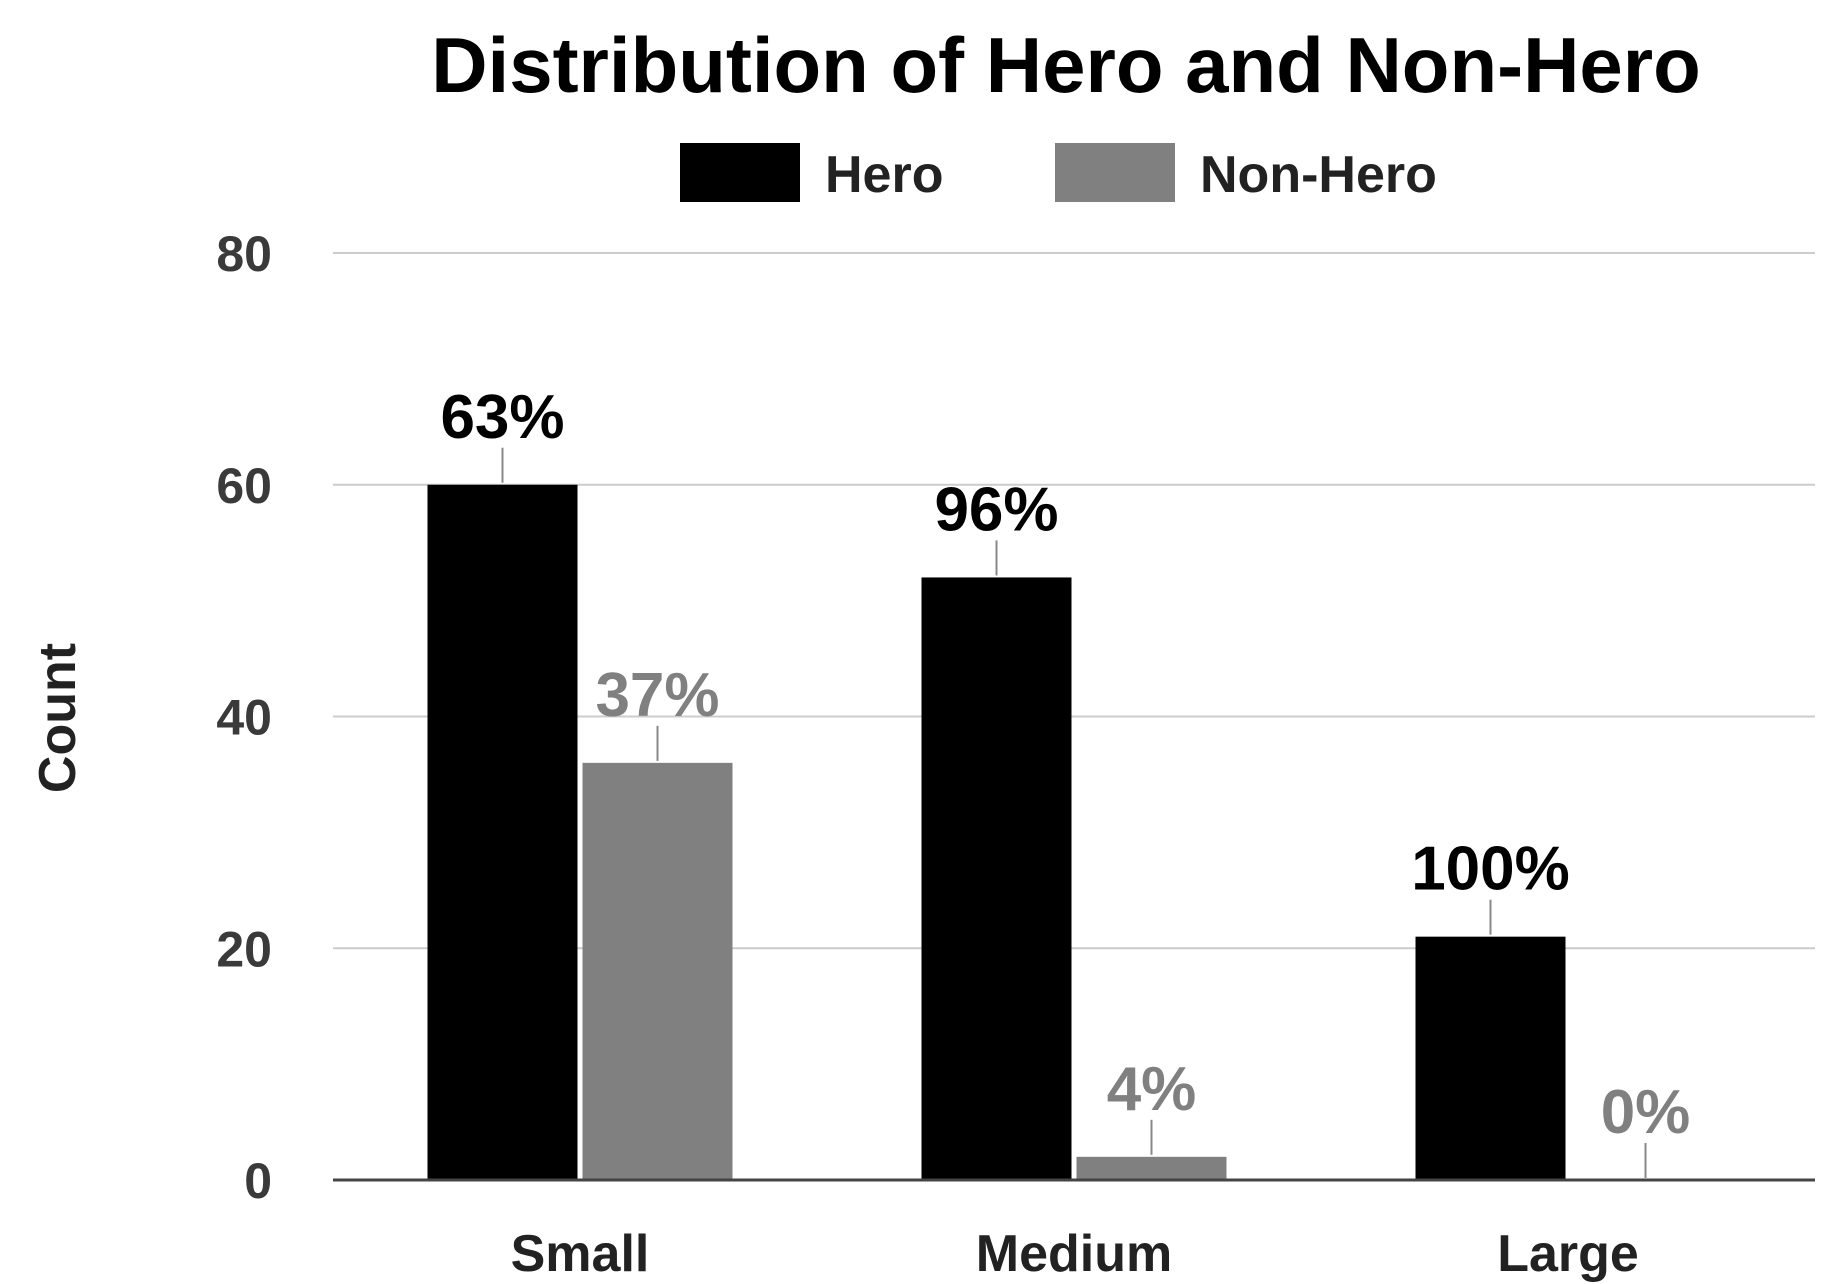  I want to click on data-label-non-hero-medium: 4%, so click(1152, 1089).